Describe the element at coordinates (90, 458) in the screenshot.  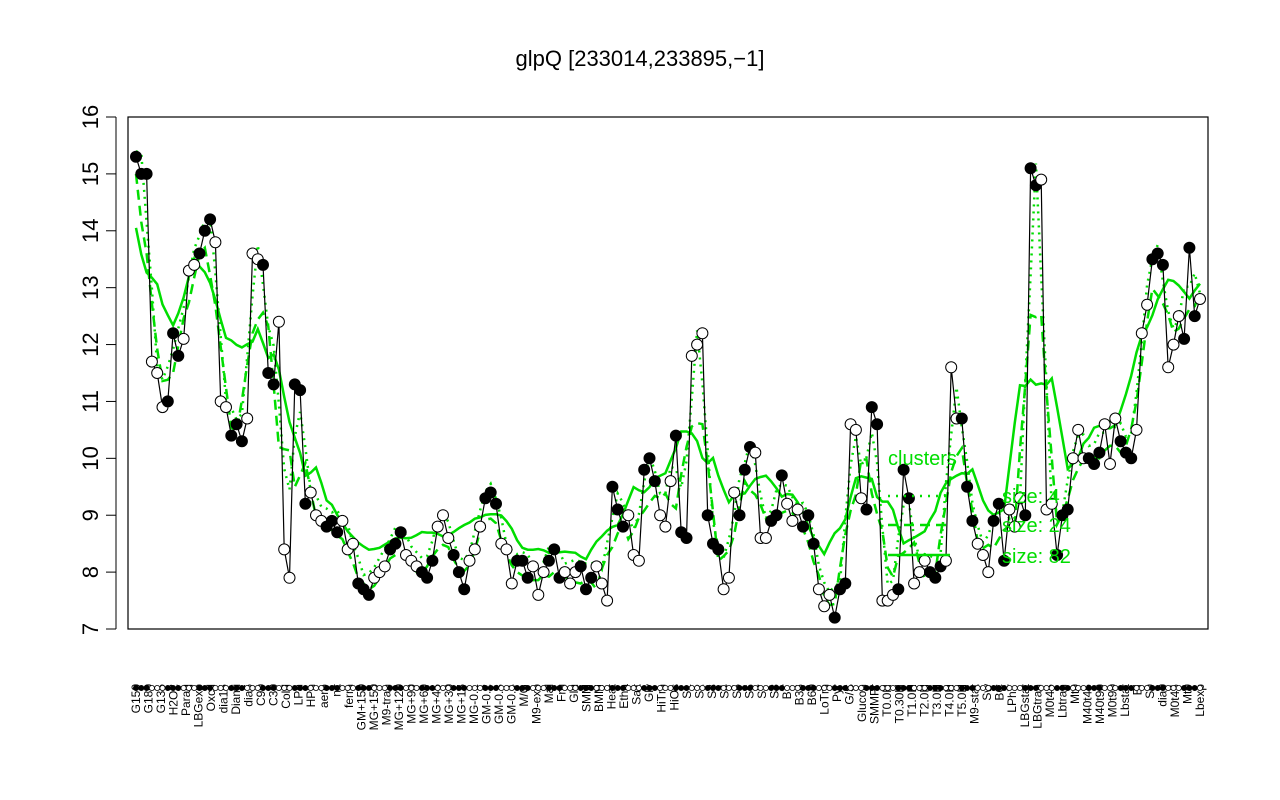
I see `y-tick-label: 10` at that location.